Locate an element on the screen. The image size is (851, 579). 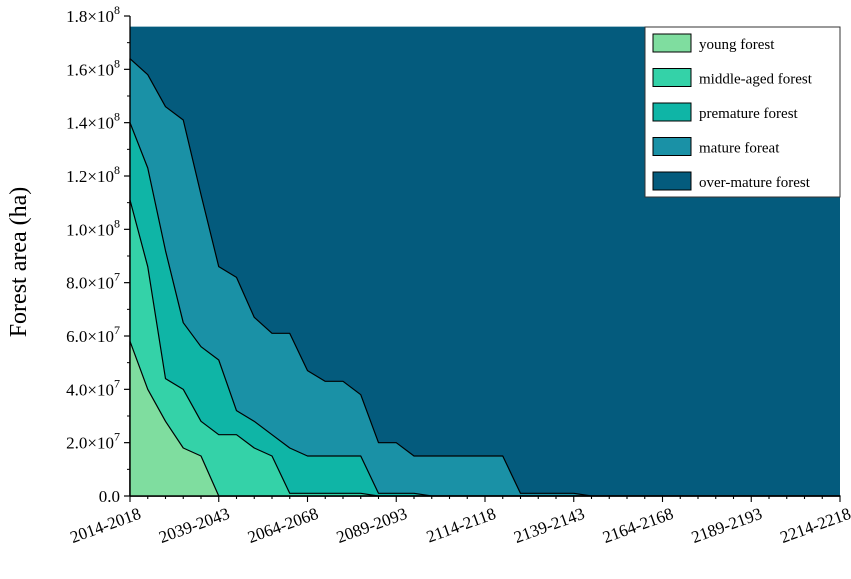
x-tick-label: 2064-2068 is located at coordinates (283, 525).